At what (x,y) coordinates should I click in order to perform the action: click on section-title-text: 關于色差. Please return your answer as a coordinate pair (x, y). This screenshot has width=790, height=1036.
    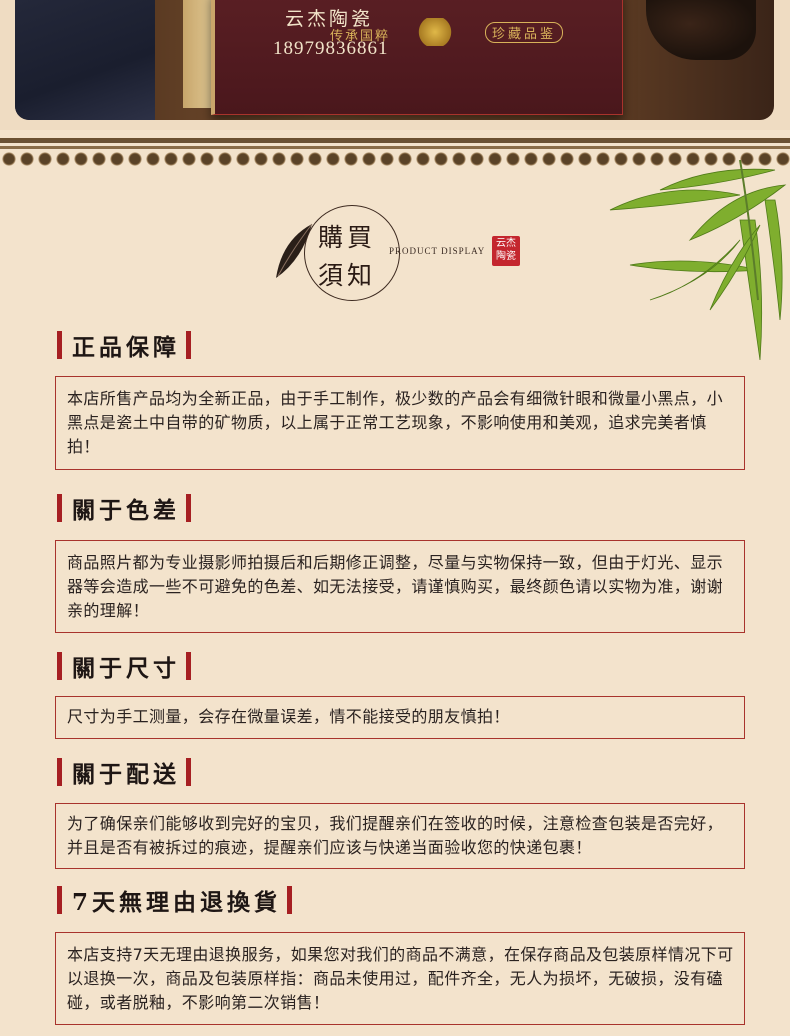
    Looking at the image, I should click on (126, 510).